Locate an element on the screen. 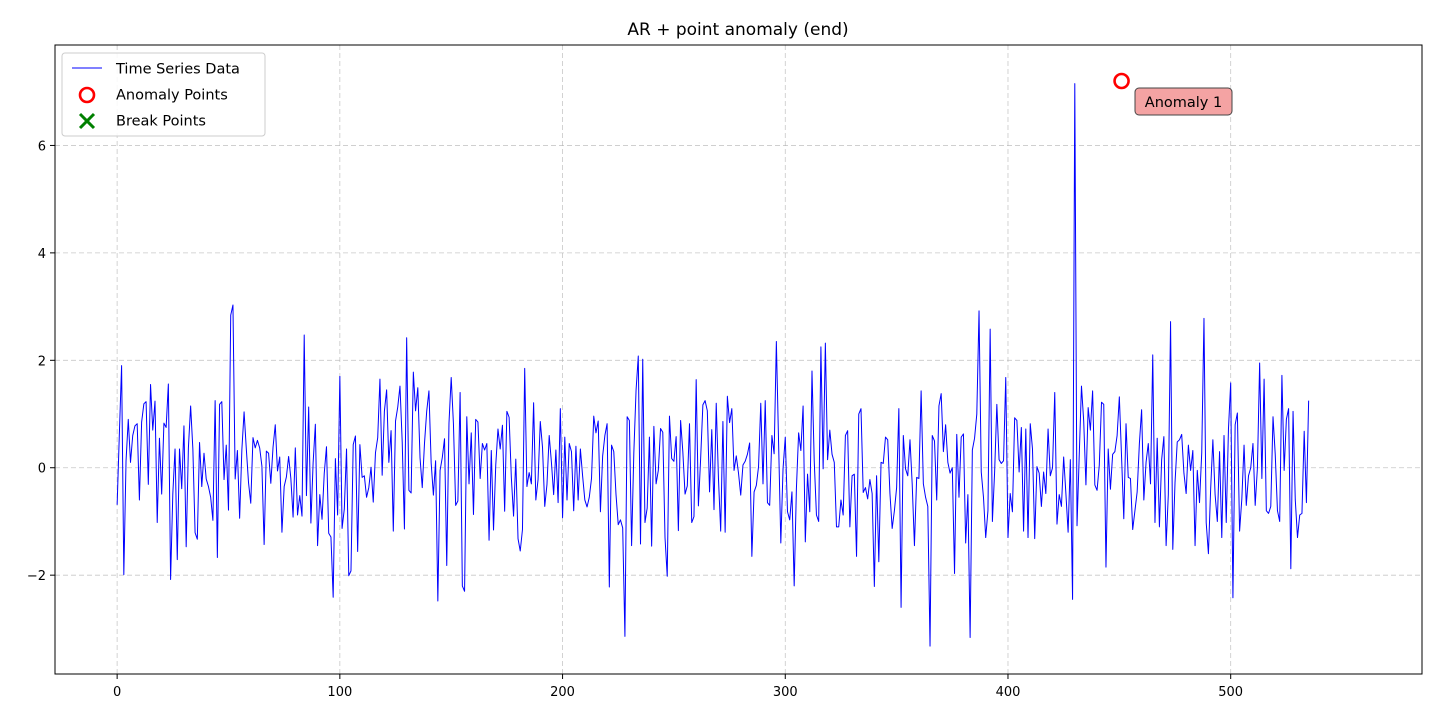 The image size is (1440, 720). anomaly-markers is located at coordinates (1121, 81).